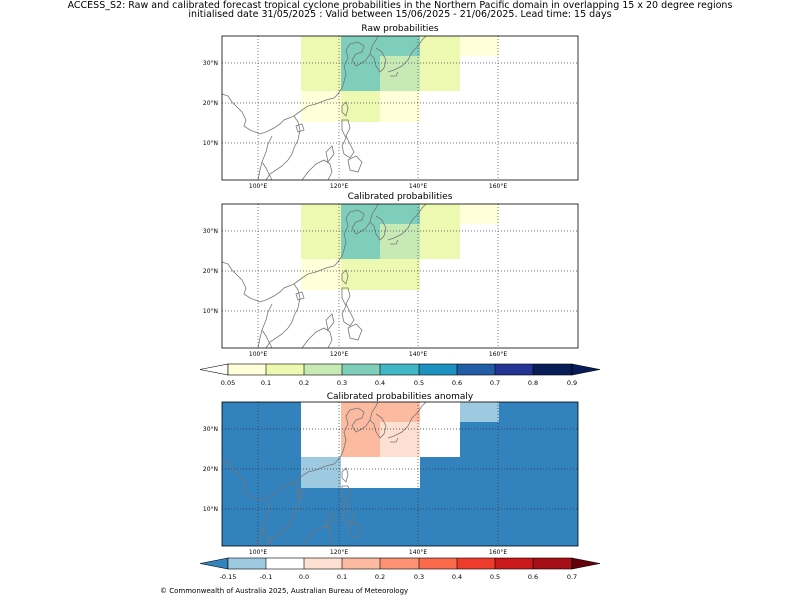  I want to click on cal-lat-label-30: 30°N, so click(210, 231).